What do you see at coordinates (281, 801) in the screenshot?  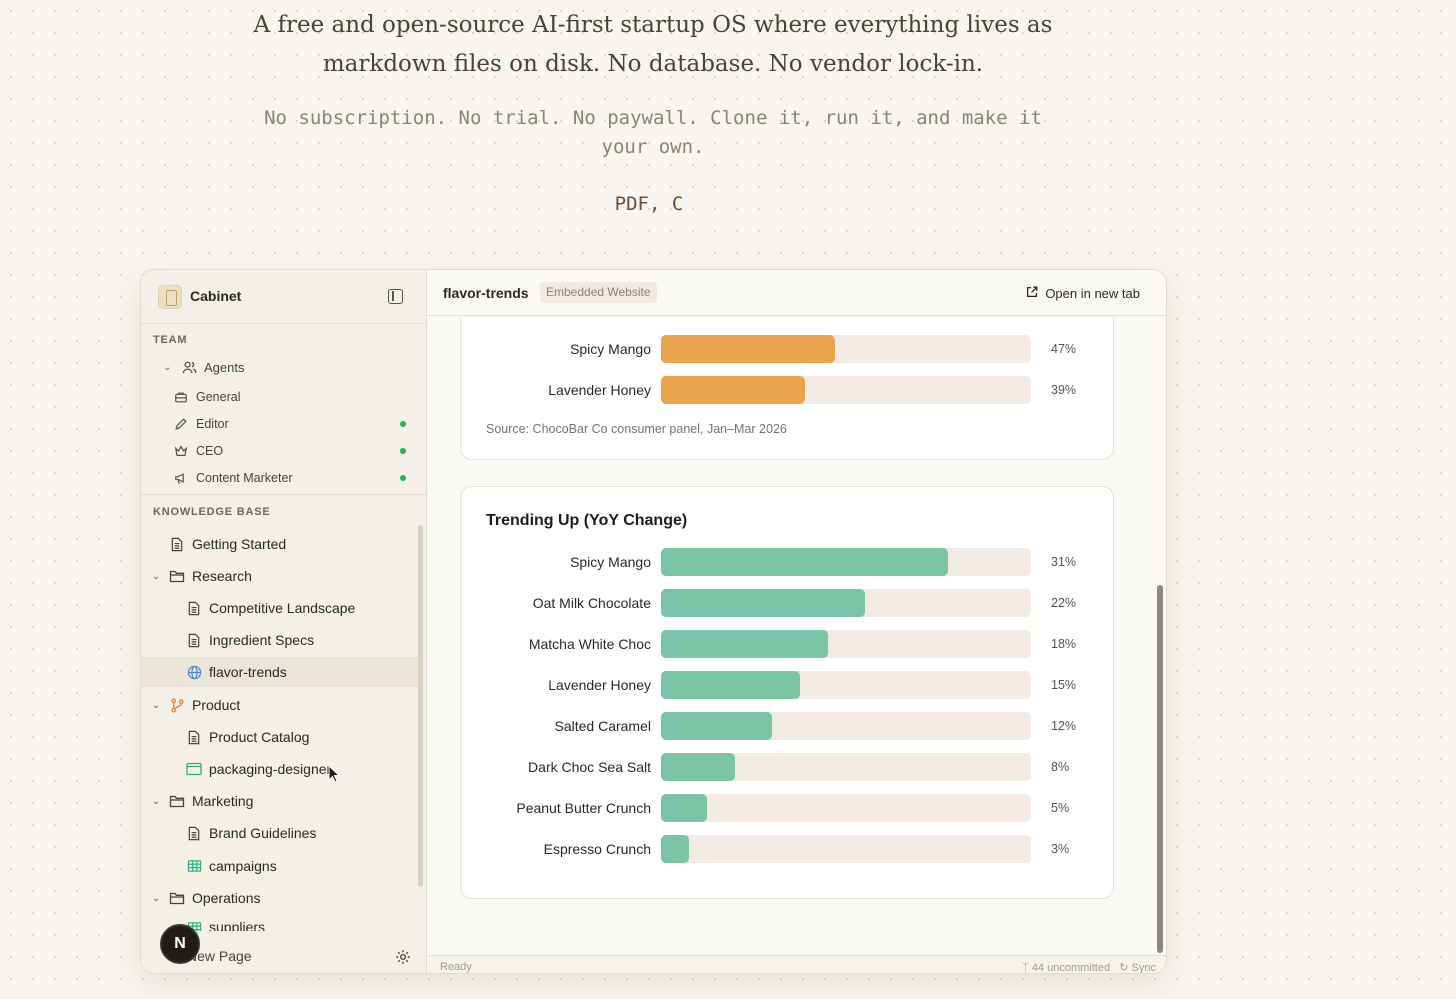 I see `sidebar-item-marketing: ⌄ Marketing` at bounding box center [281, 801].